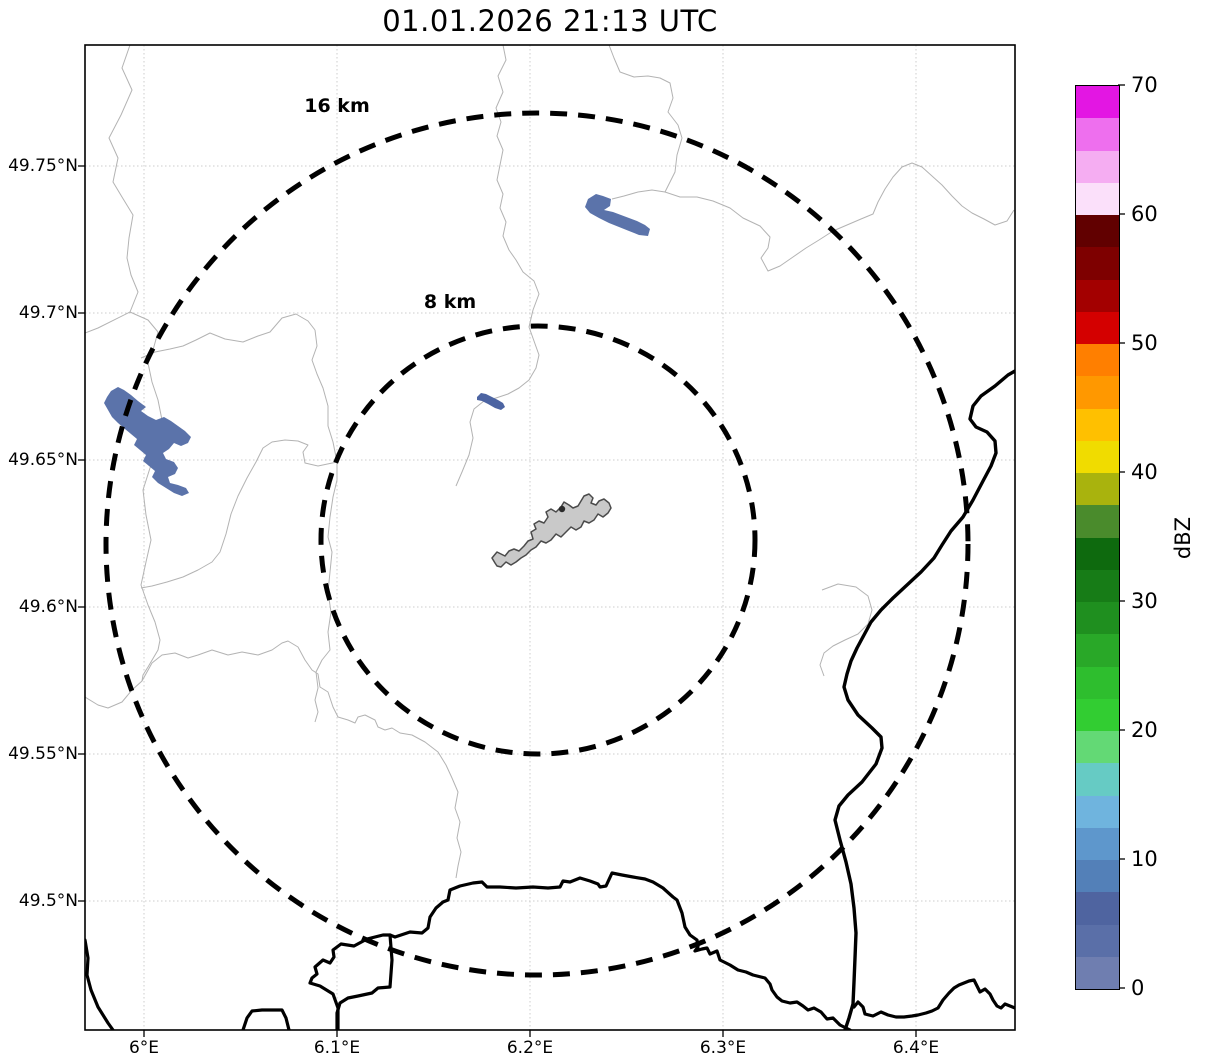  I want to click on x-axis-tick-label: 6°E, so click(144, 1048).